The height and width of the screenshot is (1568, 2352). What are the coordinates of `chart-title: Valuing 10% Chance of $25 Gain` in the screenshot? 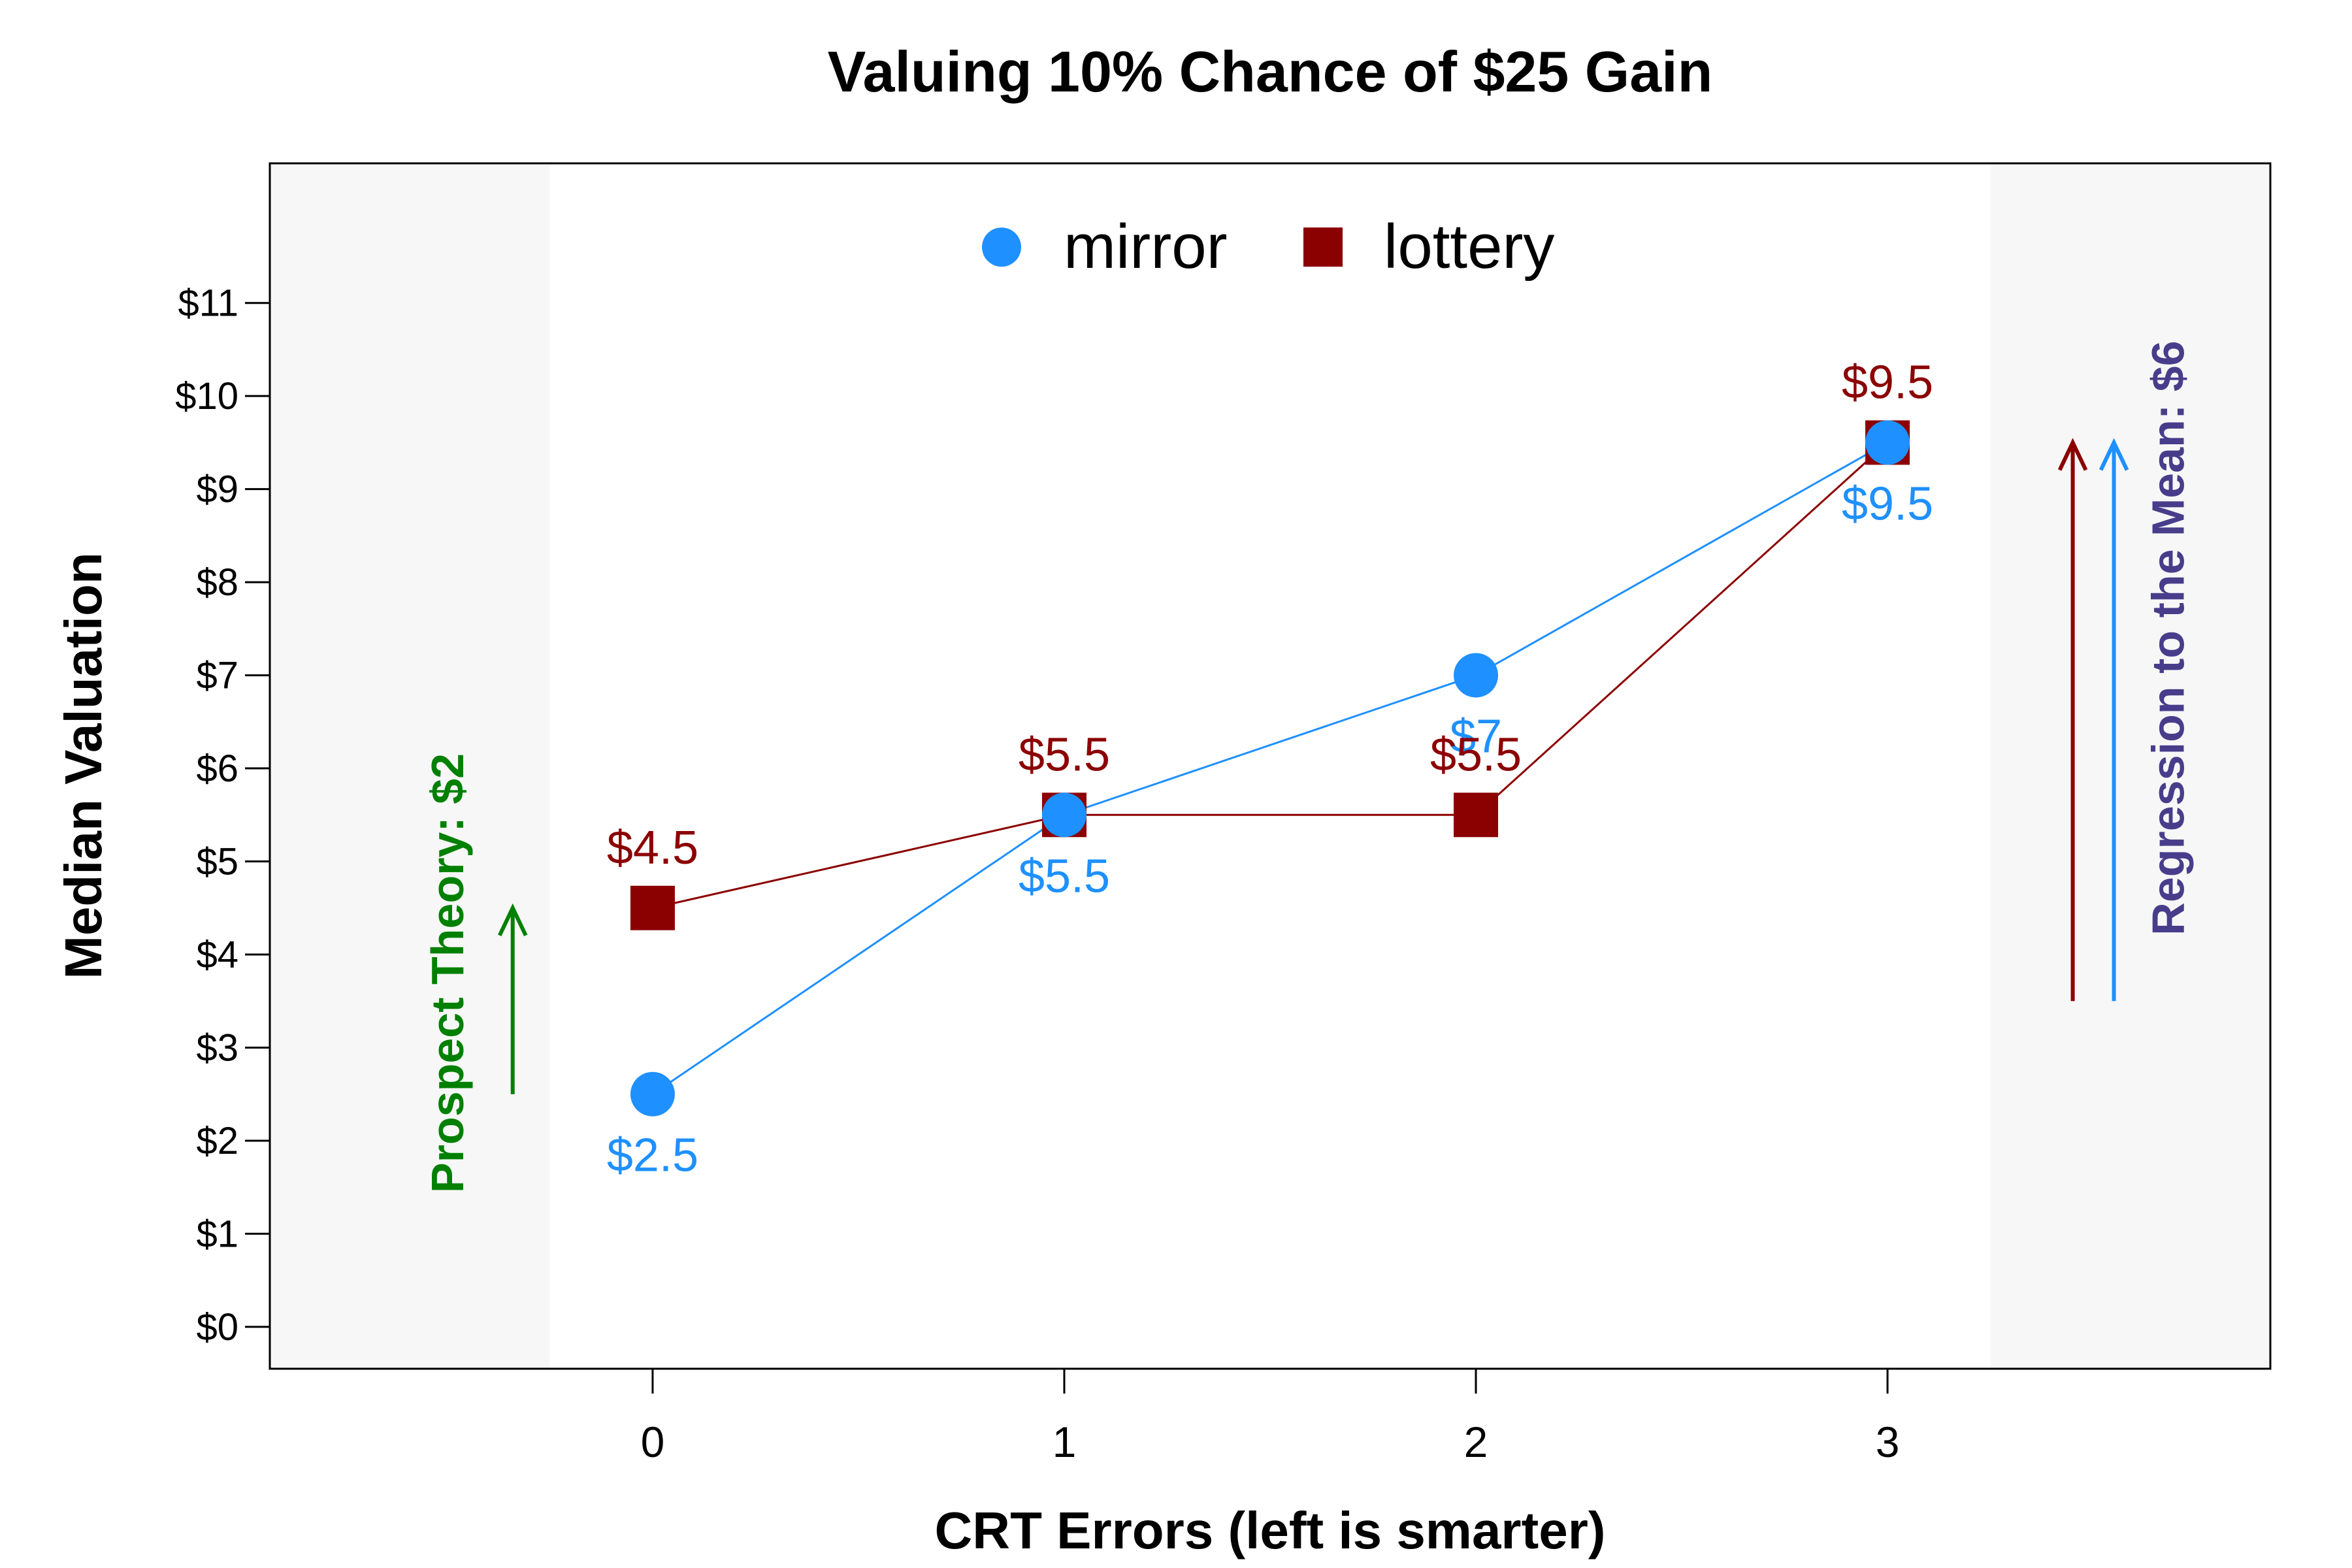 It's located at (1270, 71).